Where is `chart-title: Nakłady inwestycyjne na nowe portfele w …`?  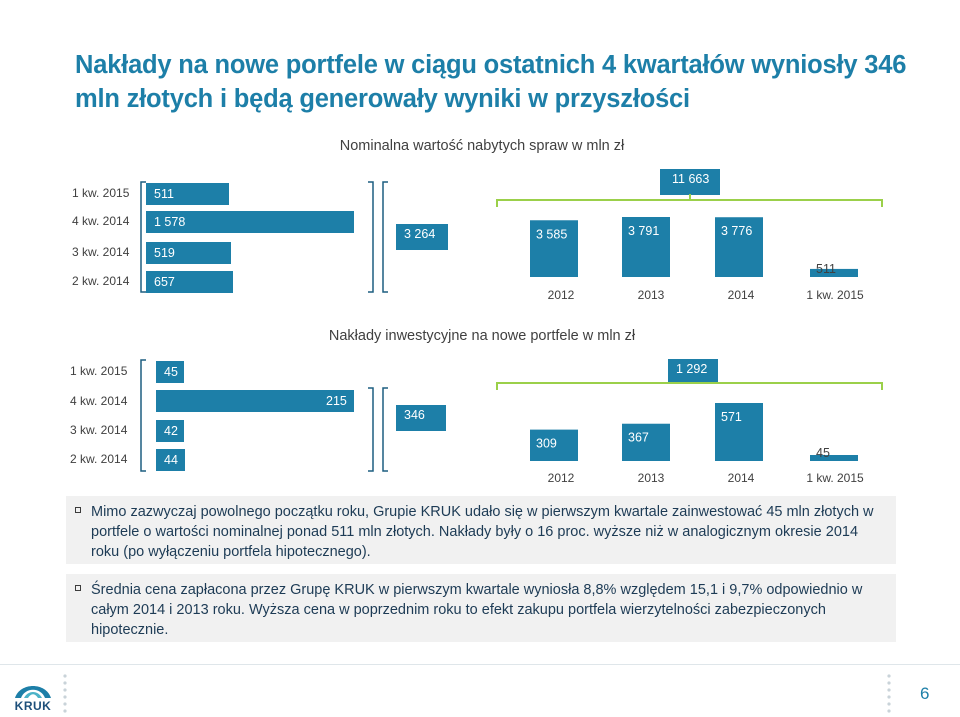 chart-title: Nakłady inwestycyjne na nowe portfele w … is located at coordinates (482, 336).